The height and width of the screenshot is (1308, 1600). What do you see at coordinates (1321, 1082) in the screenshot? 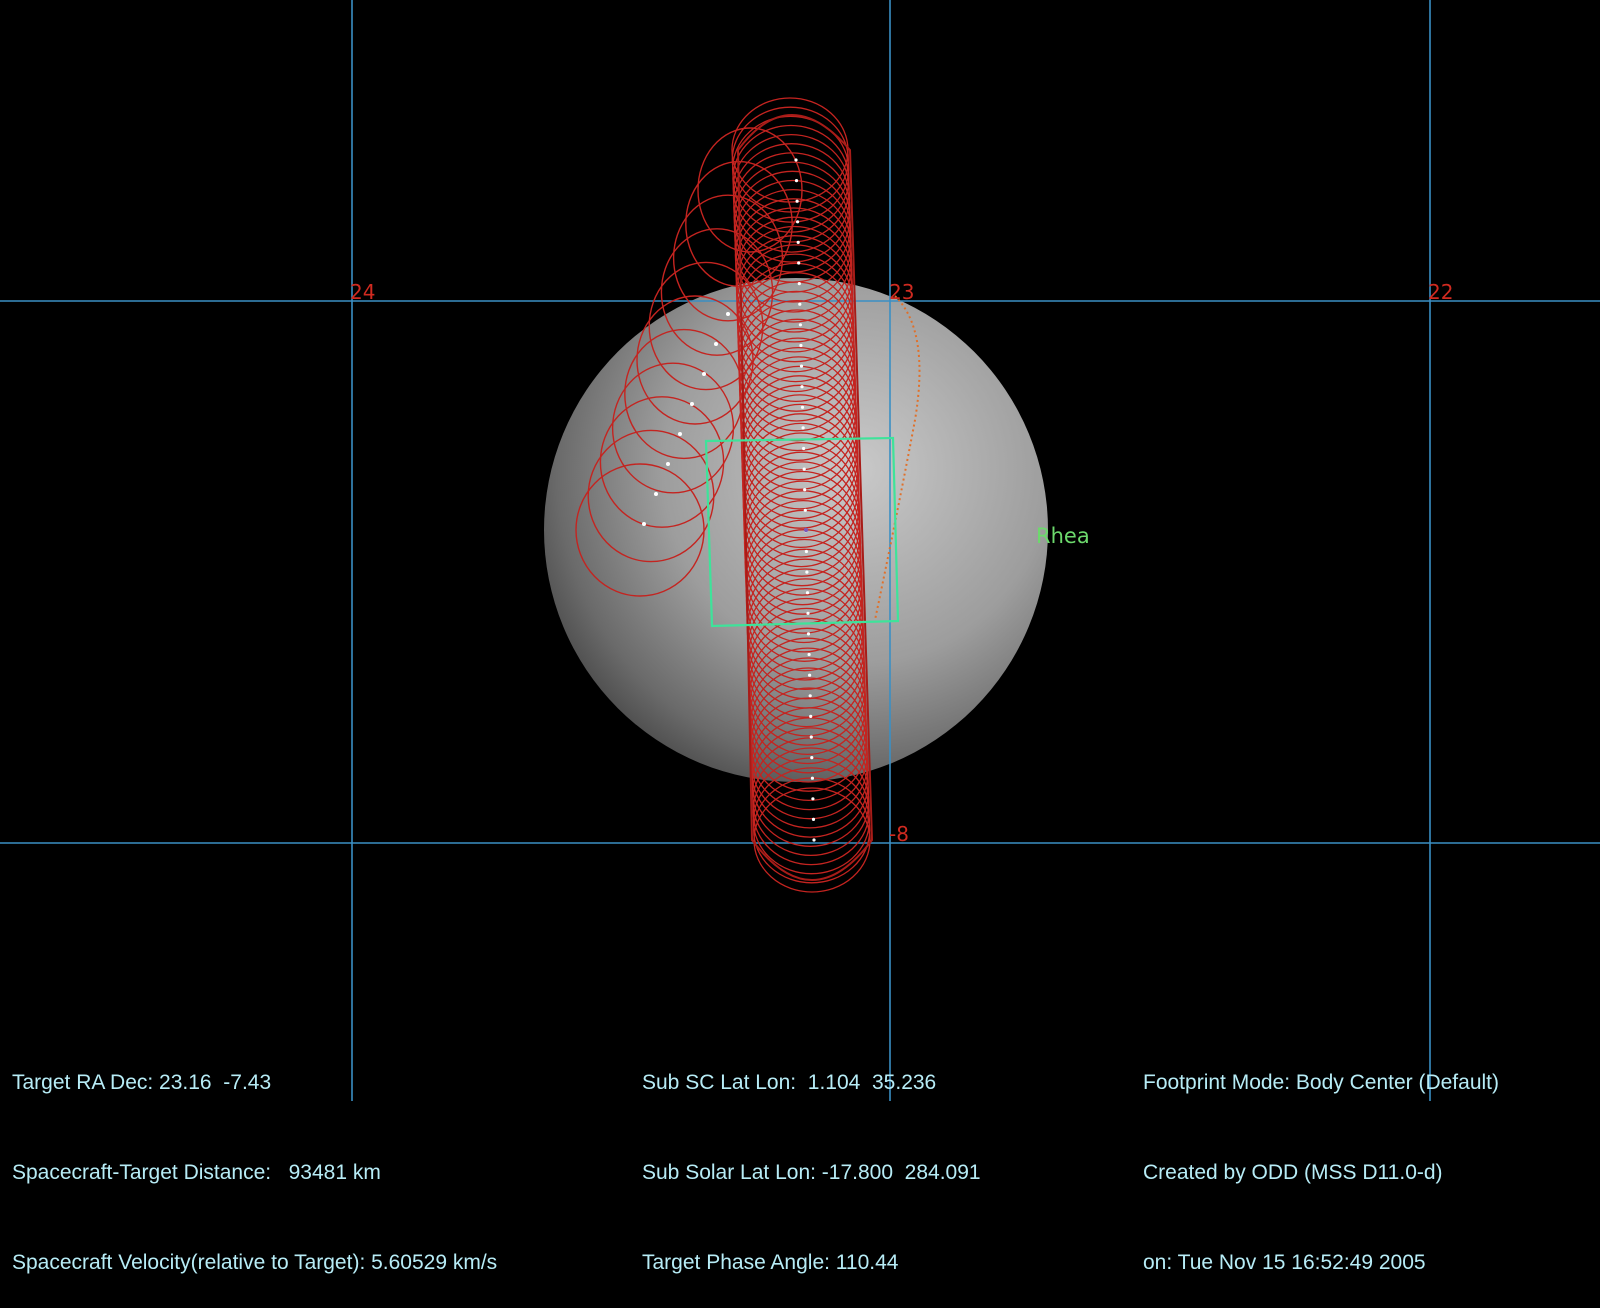
I see `footprint-mode: Footprint Mode: Body Center (Default)` at bounding box center [1321, 1082].